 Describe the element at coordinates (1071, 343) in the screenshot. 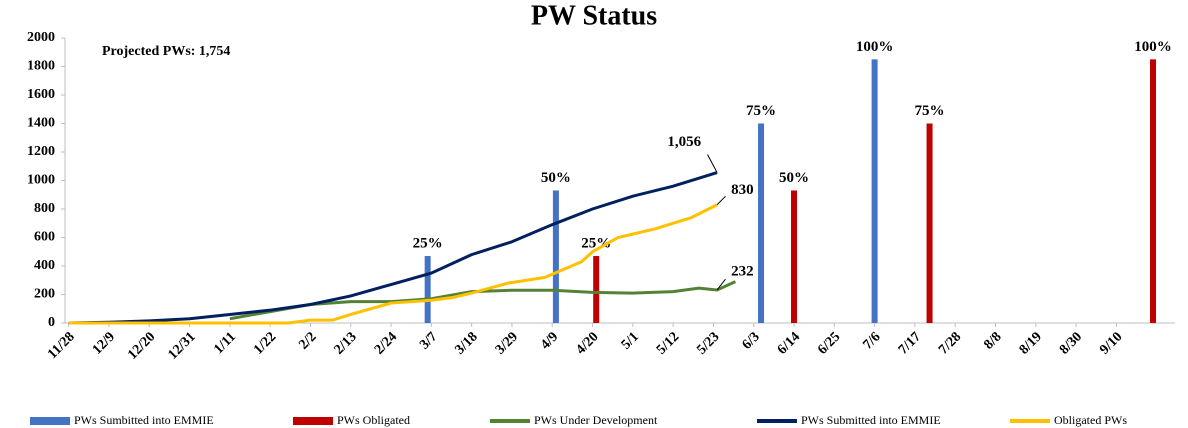

I see `x-tick-label: 8/30` at that location.